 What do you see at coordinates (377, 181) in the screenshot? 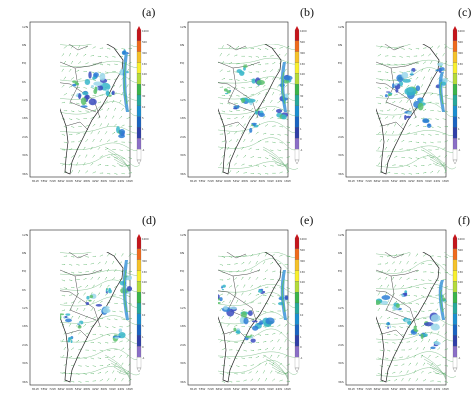
I see `lon-tick-label: 66W` at bounding box center [377, 181].